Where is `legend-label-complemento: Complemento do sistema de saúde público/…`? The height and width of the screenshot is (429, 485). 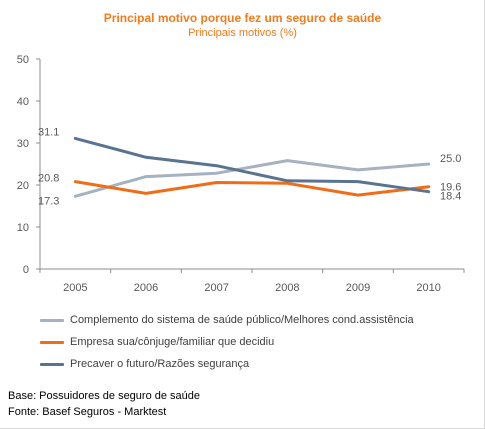 legend-label-complemento: Complemento do sistema de saúde público/… is located at coordinates (242, 320).